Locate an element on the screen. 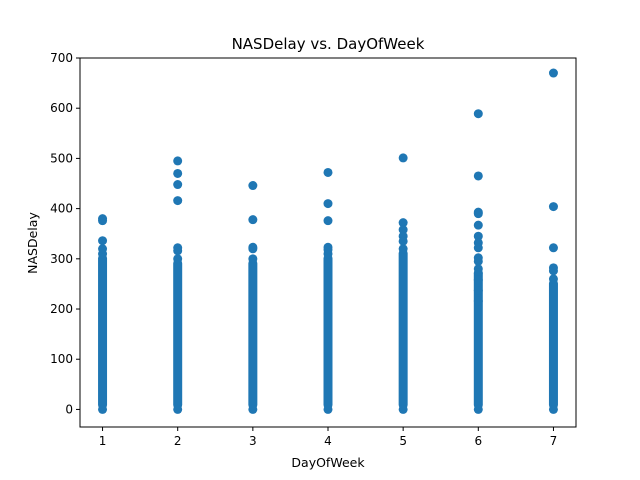  x-tick-label: 5 is located at coordinates (403, 441).